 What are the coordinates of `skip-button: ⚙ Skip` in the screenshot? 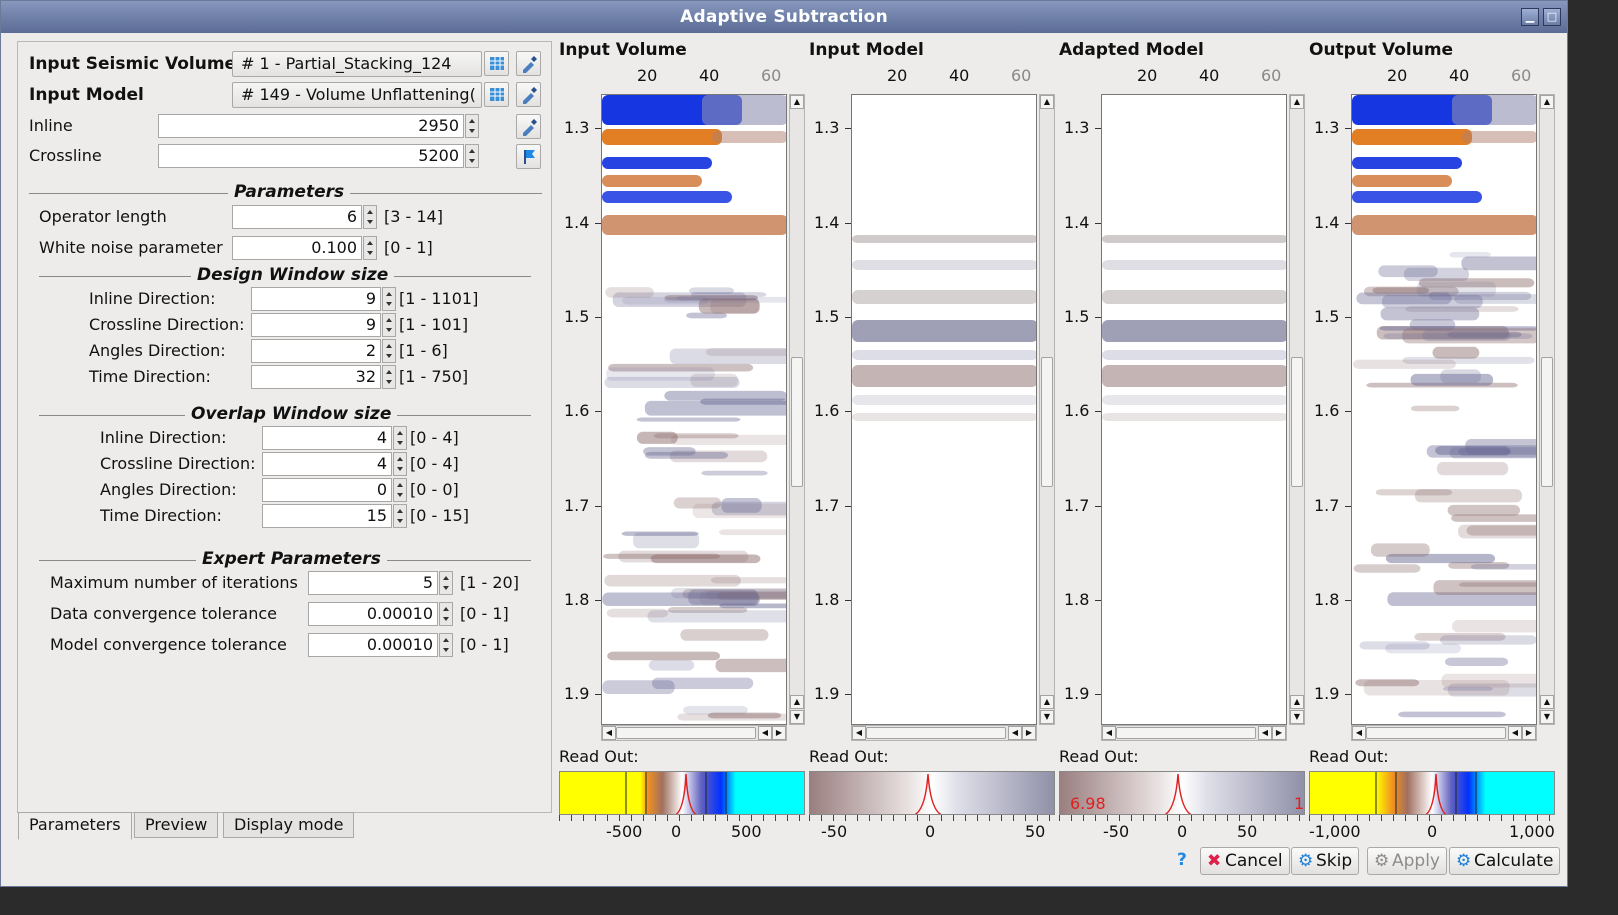 It's located at (1325, 861).